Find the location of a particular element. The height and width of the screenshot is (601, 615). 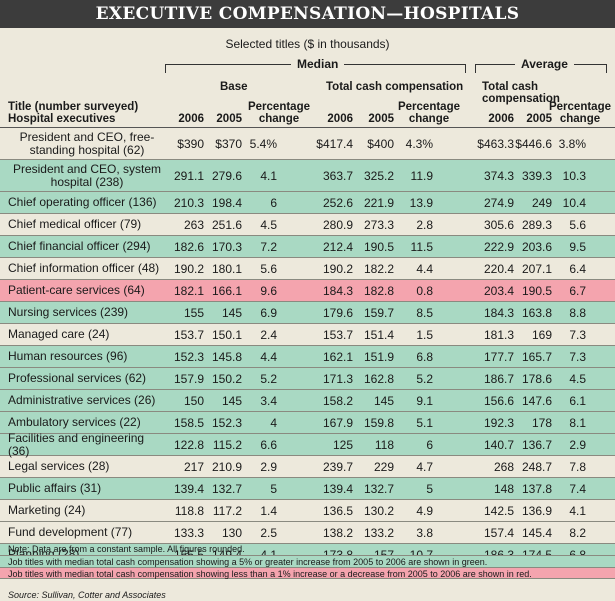

value-cell-bp: 5.4% is located at coordinates (263, 143).